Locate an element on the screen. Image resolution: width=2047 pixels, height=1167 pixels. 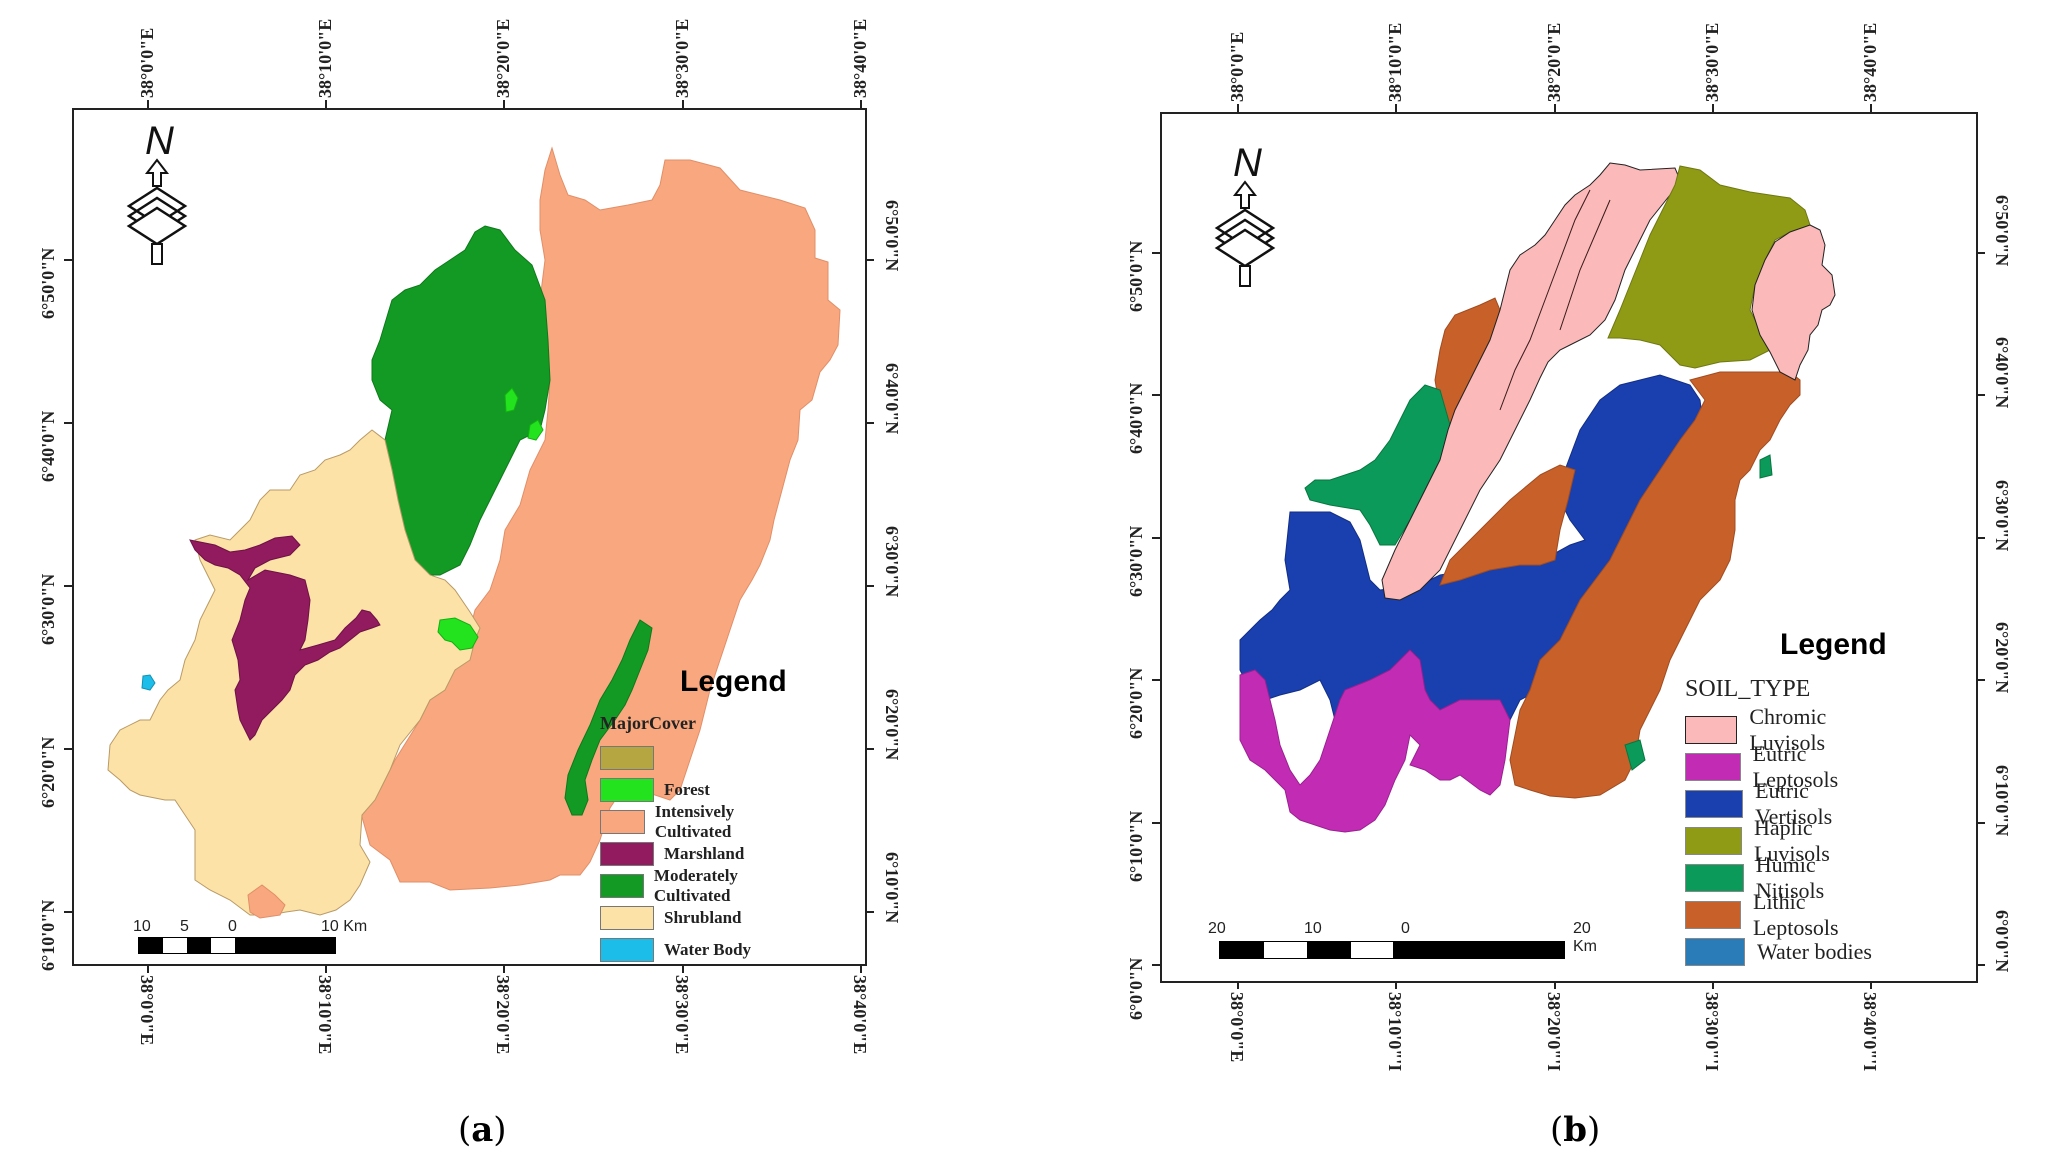
legend-label: Eutric Leptosols is located at coordinates (1795, 766).